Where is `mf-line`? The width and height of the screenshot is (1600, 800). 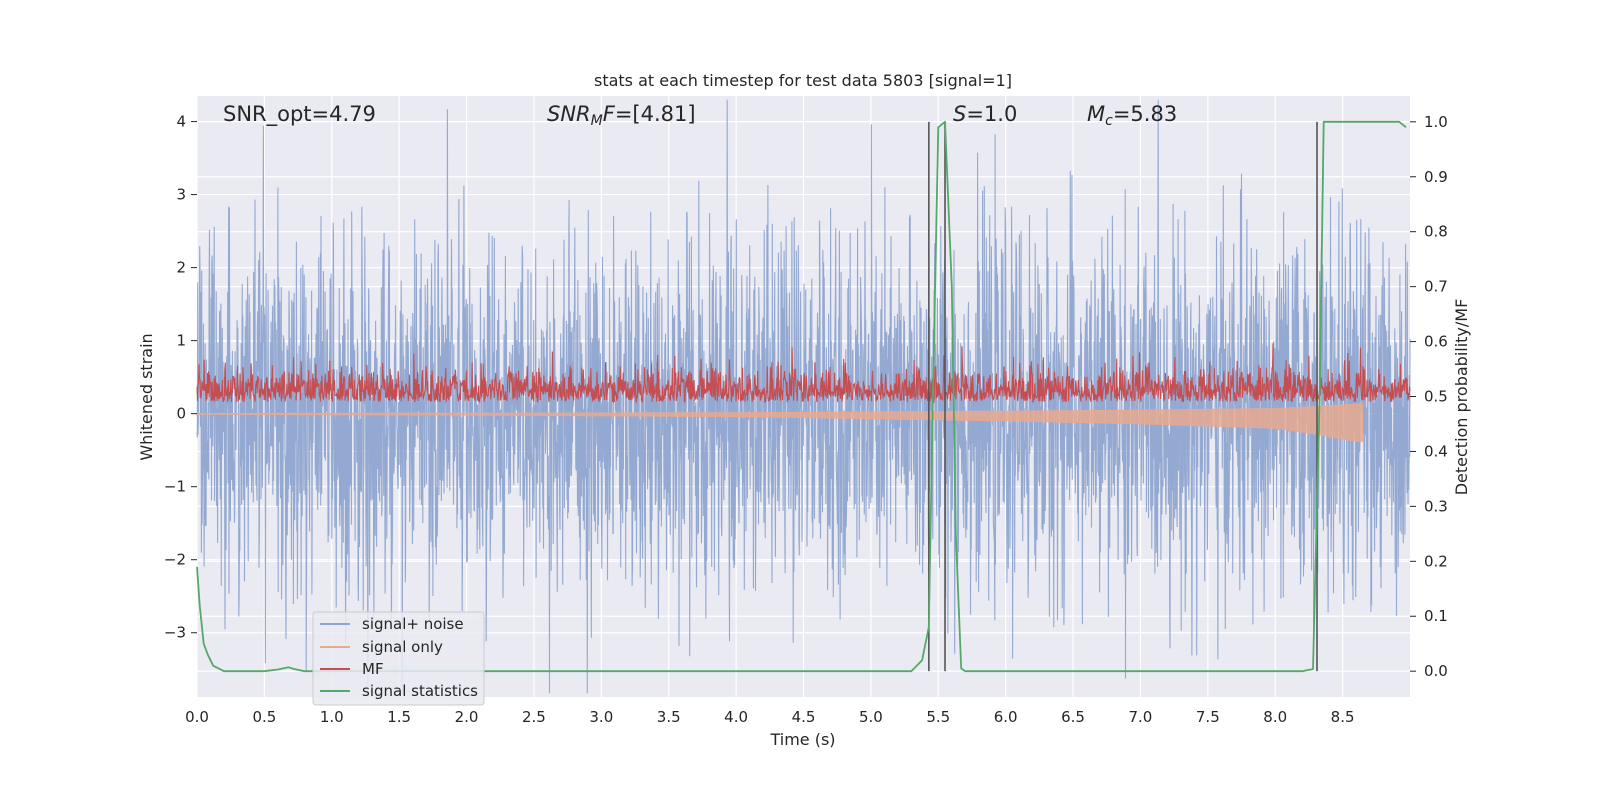 mf-line is located at coordinates (803, 373).